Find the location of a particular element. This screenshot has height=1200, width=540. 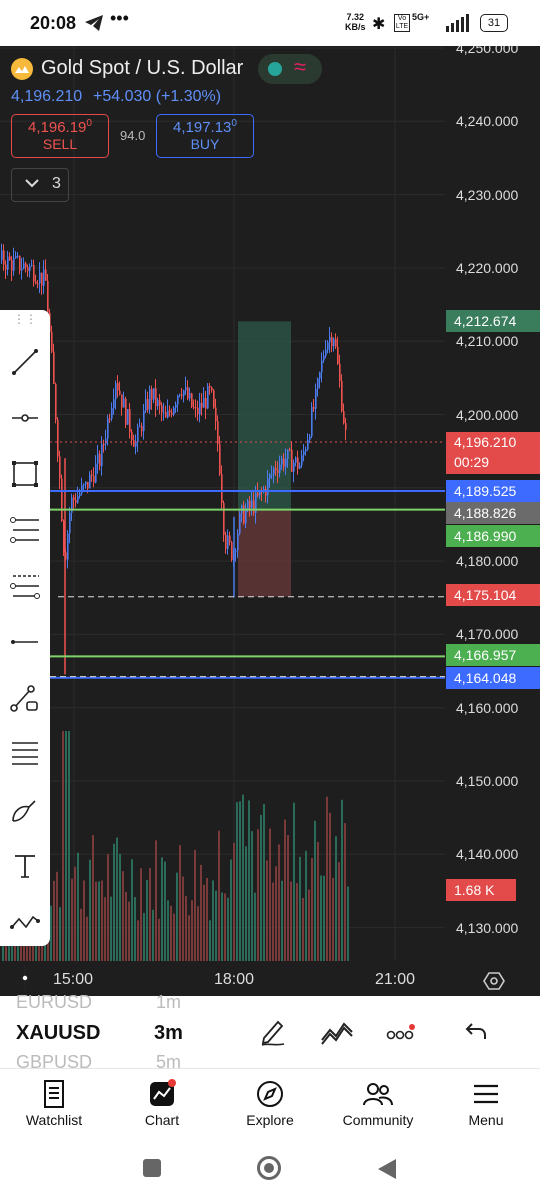

buy-button: 4,197.130 BUY is located at coordinates (205, 136).